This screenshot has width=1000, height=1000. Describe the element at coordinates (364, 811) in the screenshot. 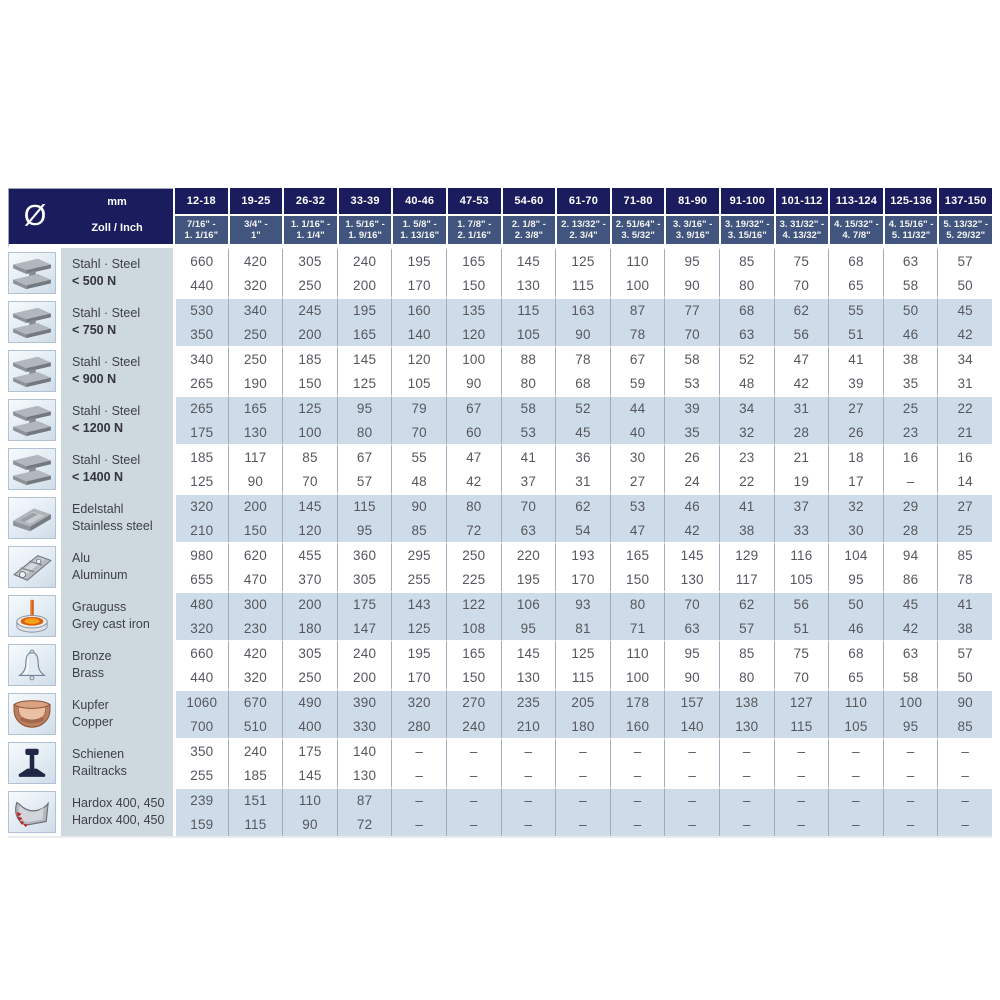

I see `value-cell: 87 72` at that location.